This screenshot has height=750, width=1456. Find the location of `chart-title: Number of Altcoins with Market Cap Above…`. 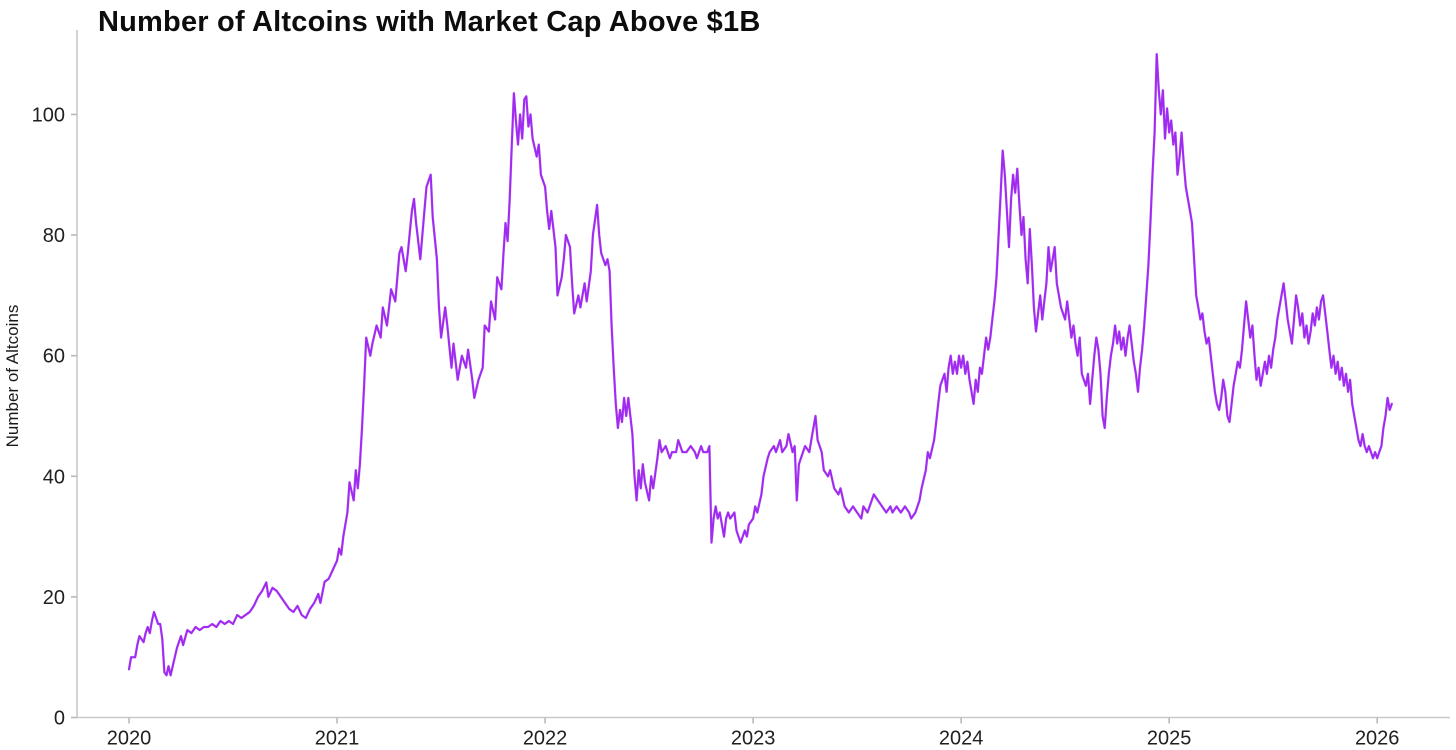

chart-title: Number of Altcoins with Market Cap Above… is located at coordinates (429, 22).